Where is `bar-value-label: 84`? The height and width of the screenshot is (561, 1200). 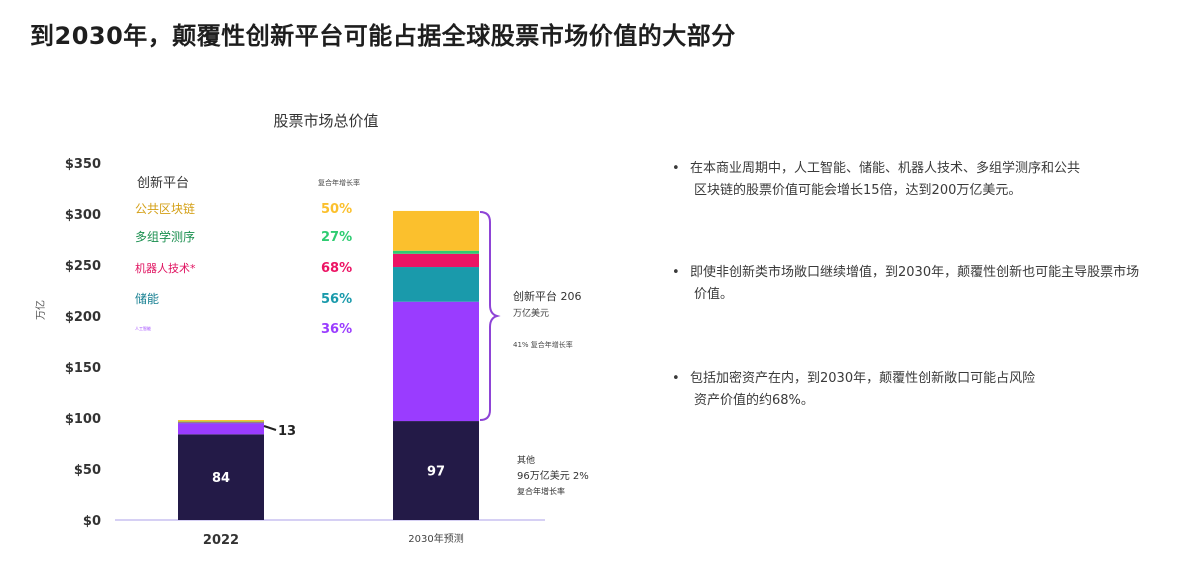 bar-value-label: 84 is located at coordinates (221, 478).